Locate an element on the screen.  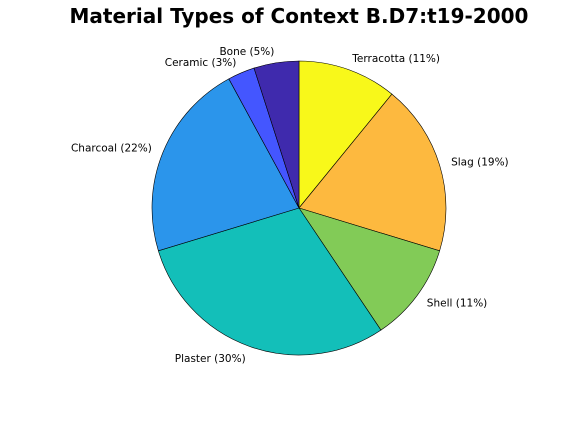
pie-label-slag: Slag (19%) is located at coordinates (480, 163).